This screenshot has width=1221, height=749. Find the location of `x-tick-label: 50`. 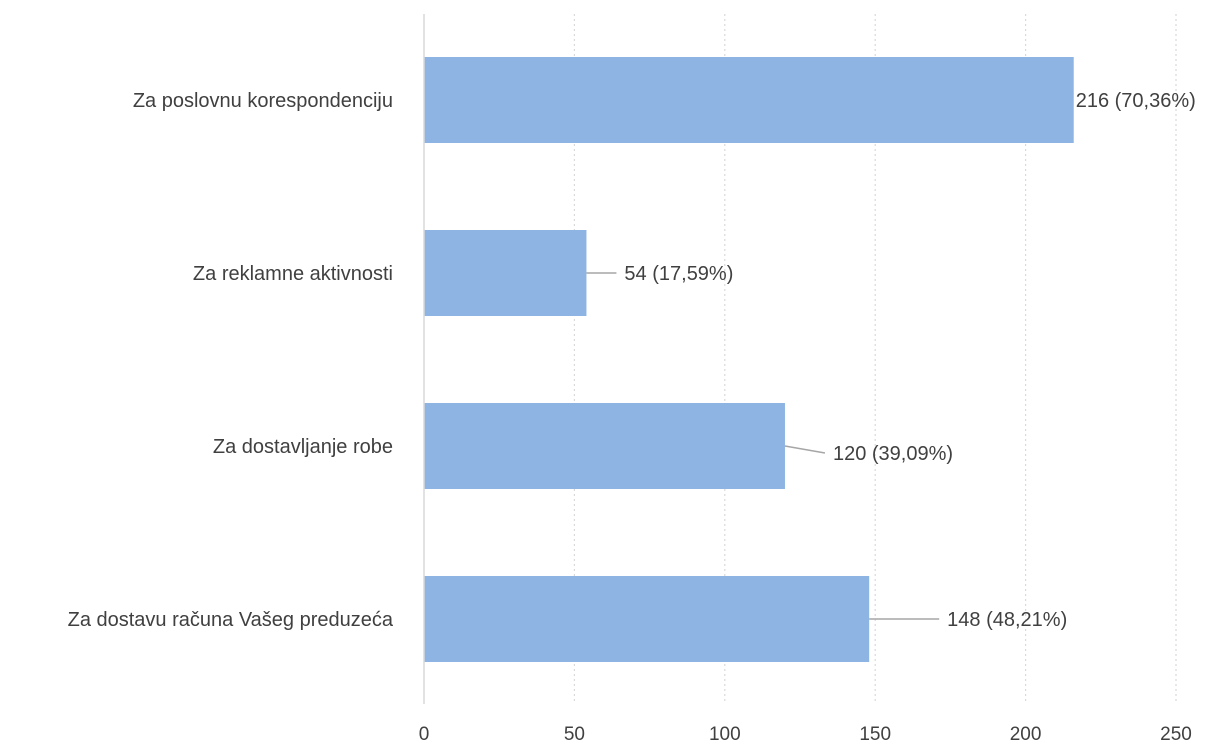

x-tick-label: 50 is located at coordinates (574, 734).